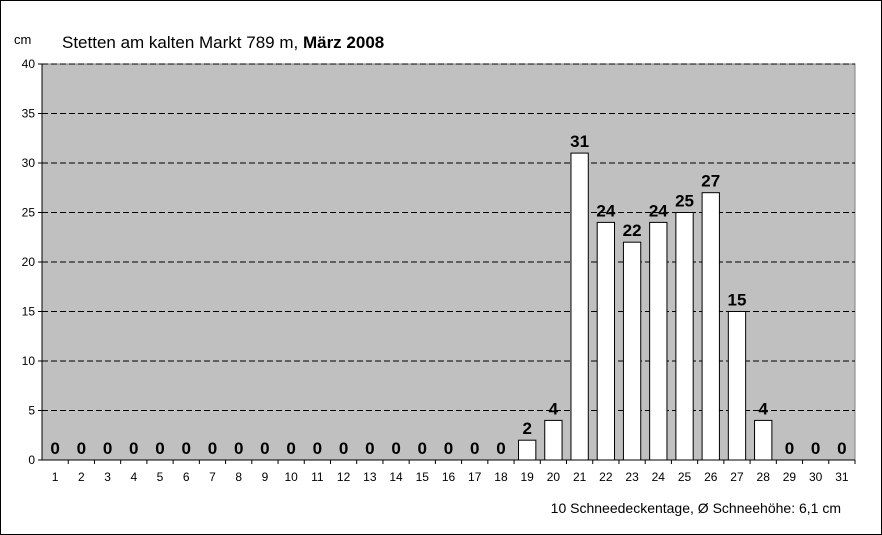 The height and width of the screenshot is (535, 882). What do you see at coordinates (790, 477) in the screenshot?
I see `x-tick-label: 29` at bounding box center [790, 477].